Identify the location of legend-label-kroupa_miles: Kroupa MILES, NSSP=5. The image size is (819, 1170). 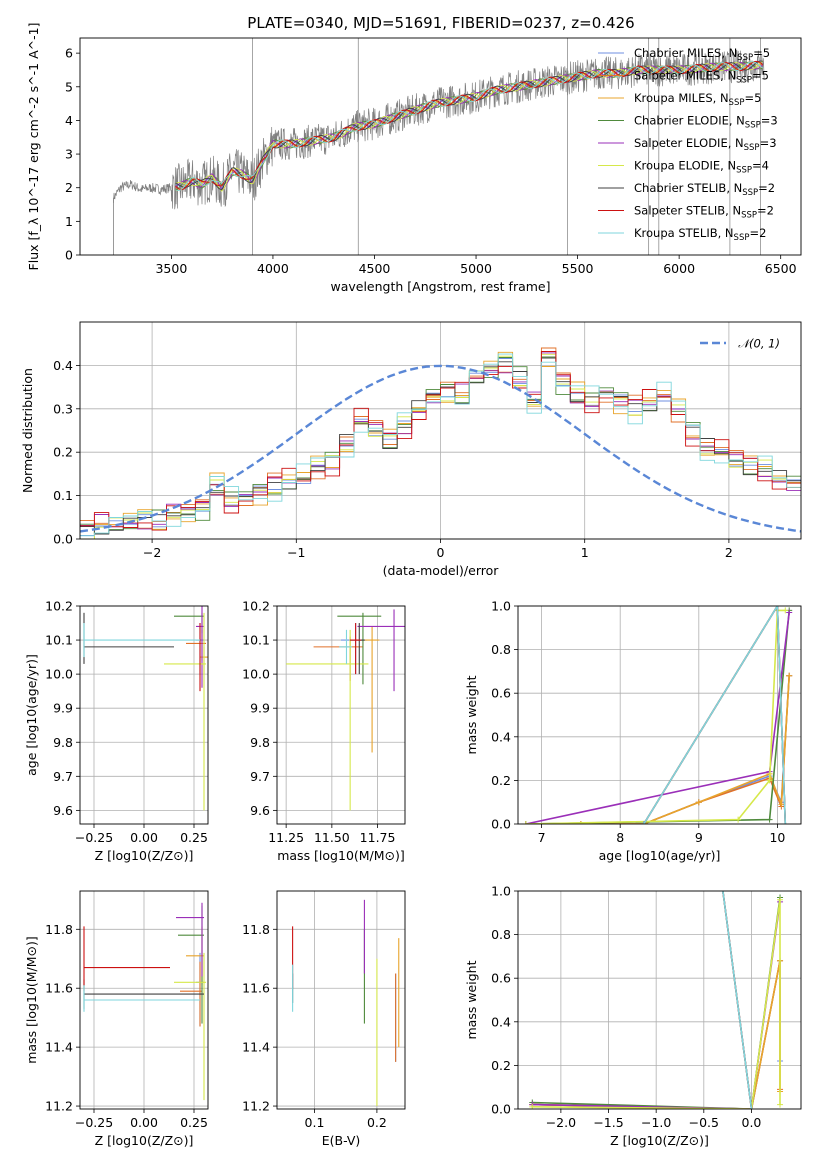
(697, 99).